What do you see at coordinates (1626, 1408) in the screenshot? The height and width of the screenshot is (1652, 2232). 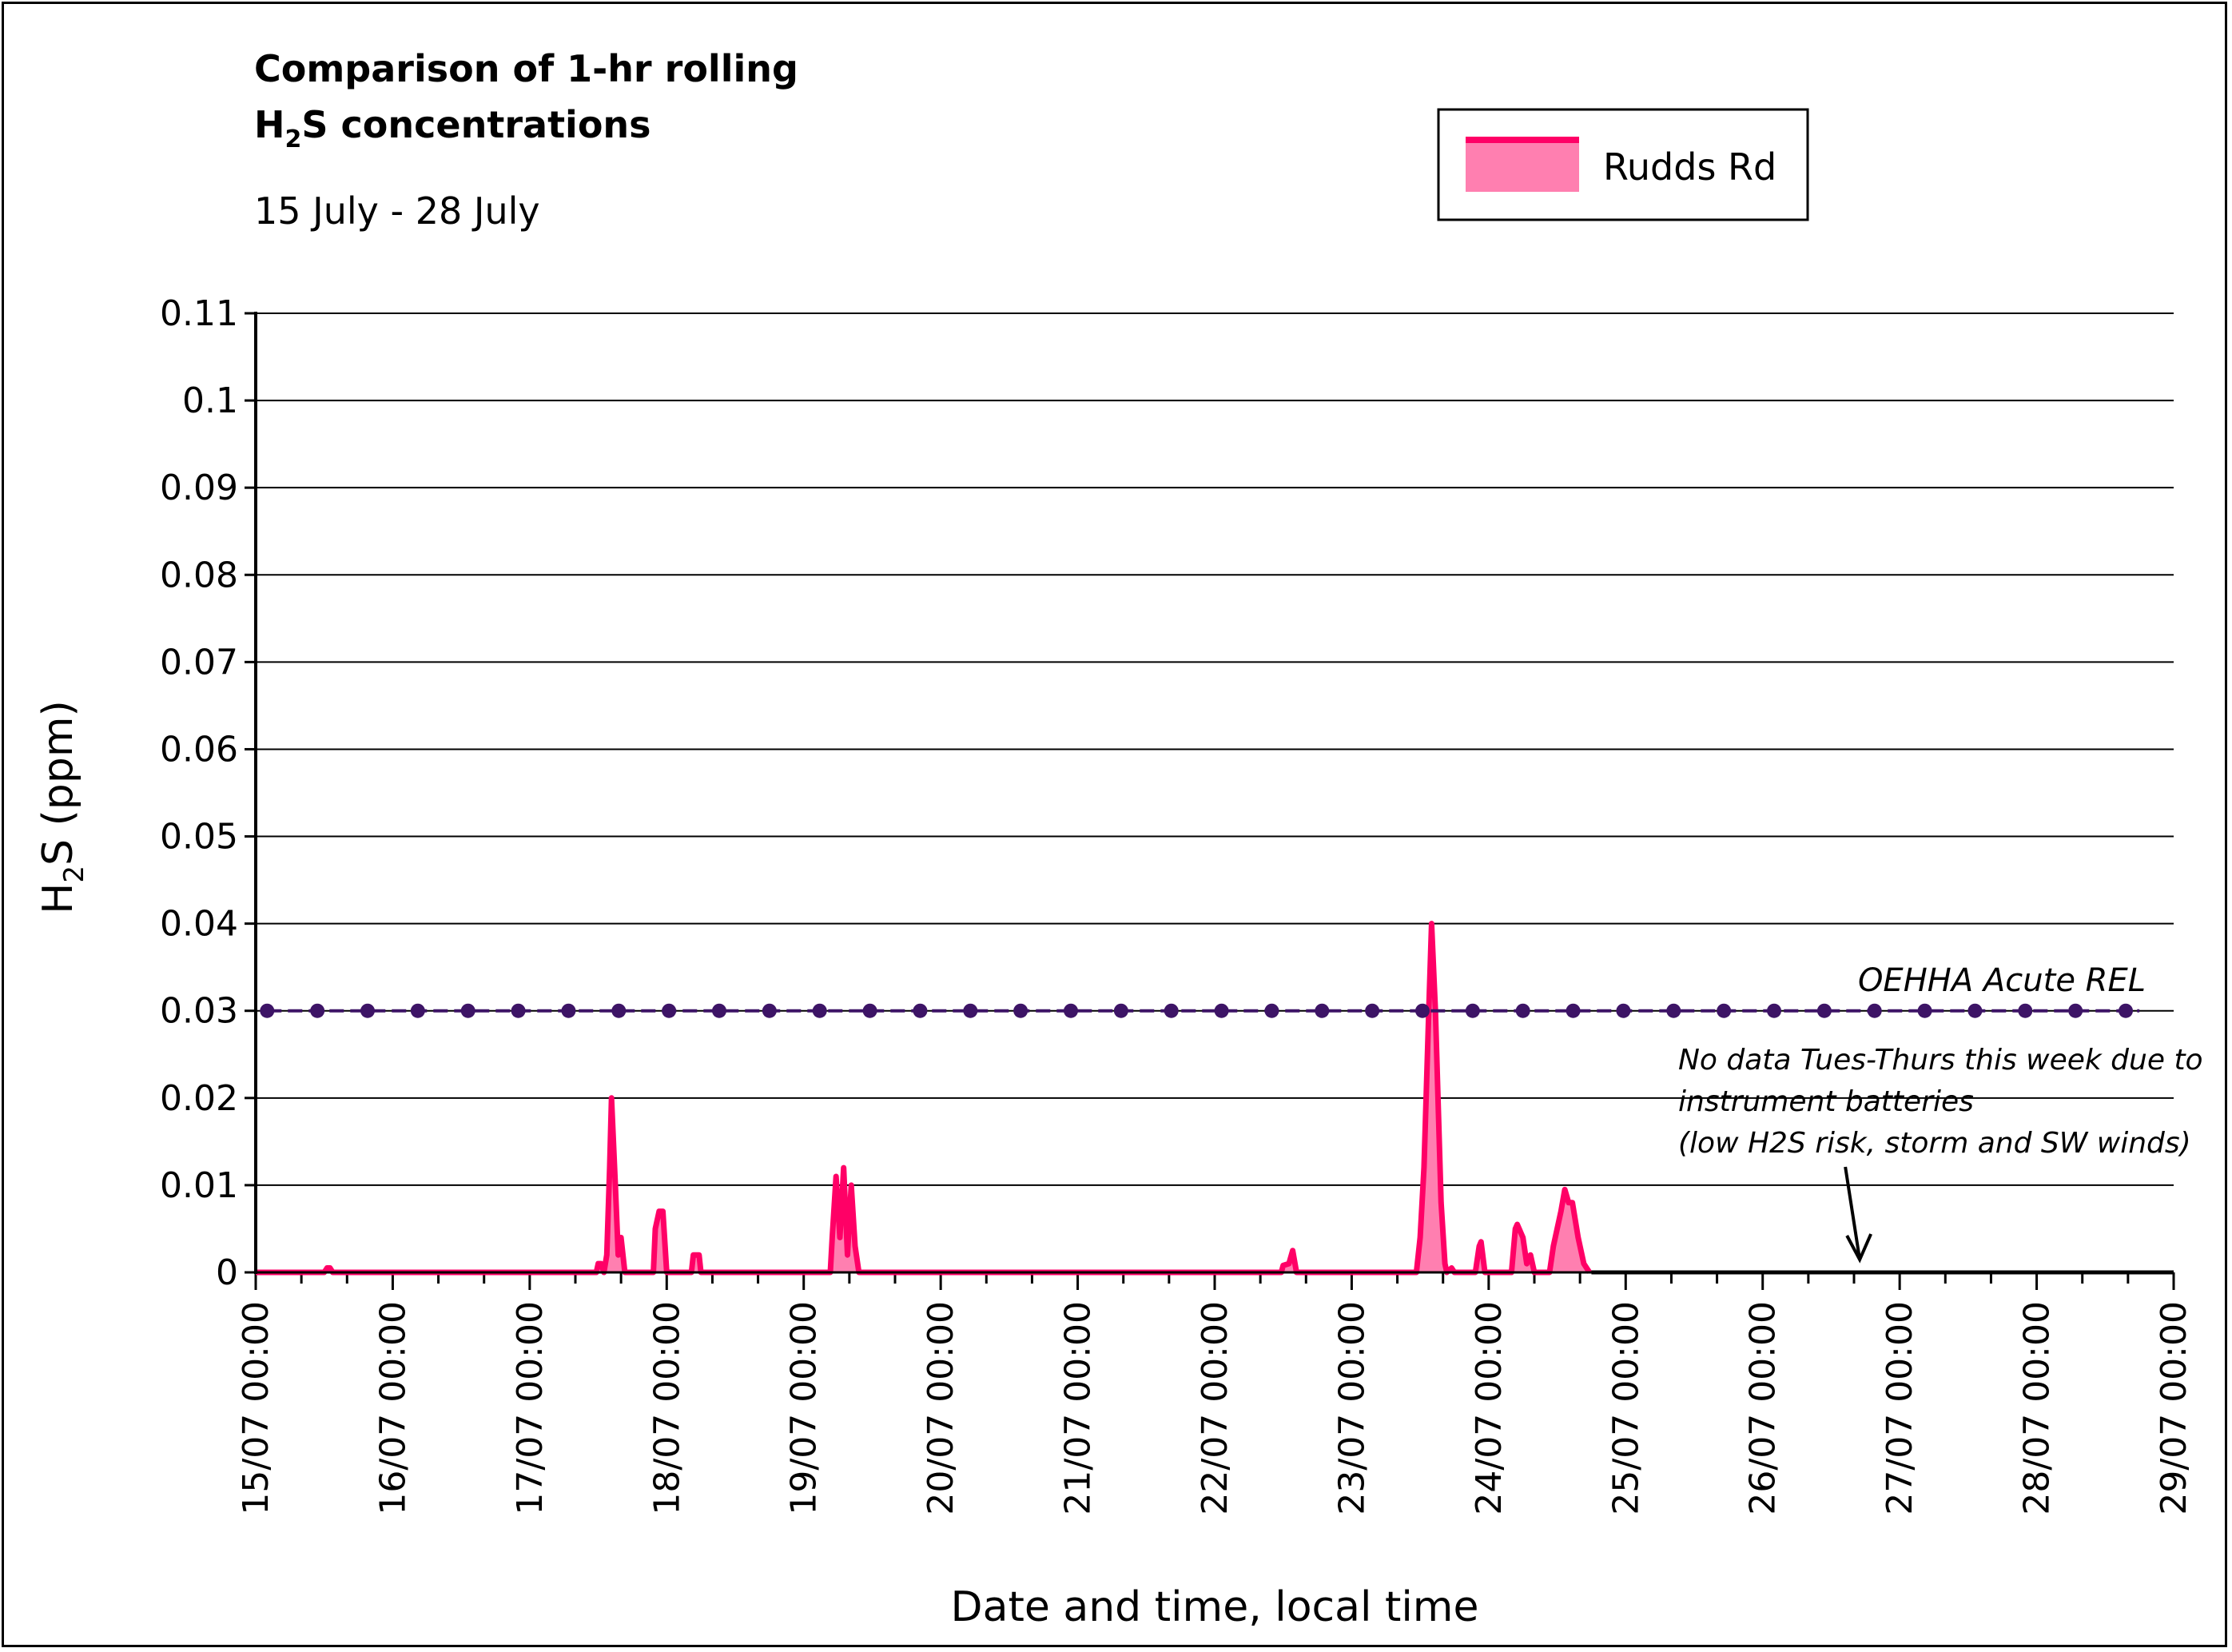 I see `x-tick-label: 25/07 00:00` at bounding box center [1626, 1408].